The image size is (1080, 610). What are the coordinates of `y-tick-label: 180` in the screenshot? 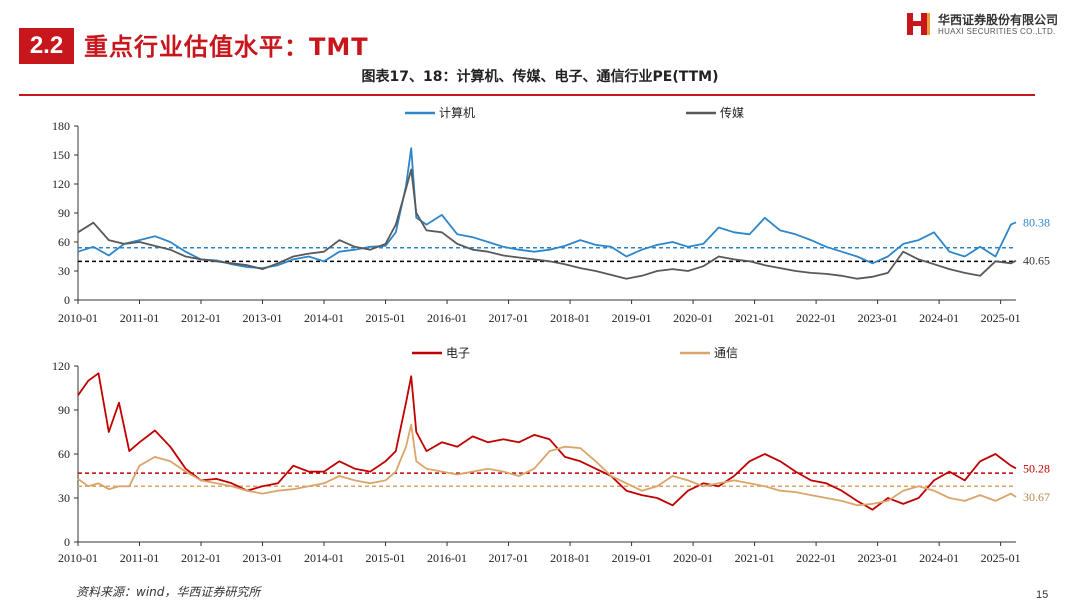 It's located at (61, 126).